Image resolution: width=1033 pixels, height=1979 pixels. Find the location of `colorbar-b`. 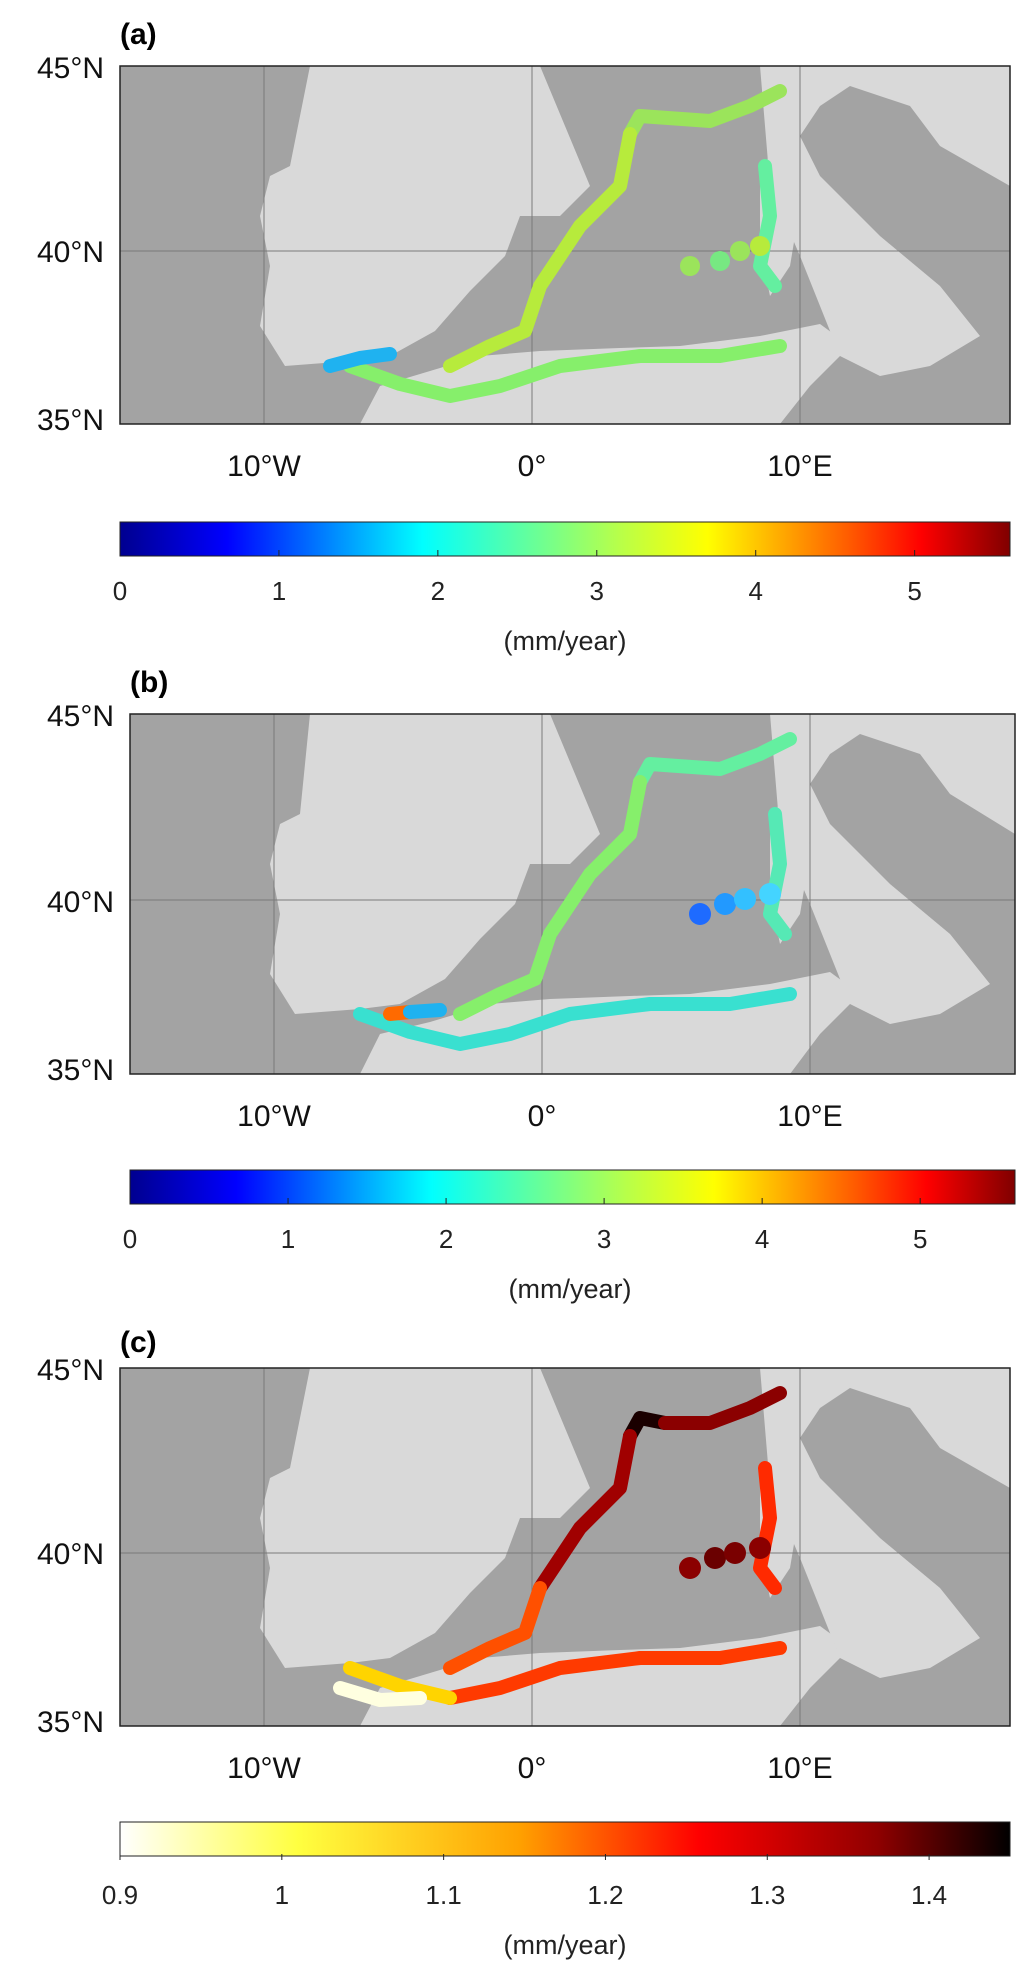

colorbar-b is located at coordinates (572, 1187).